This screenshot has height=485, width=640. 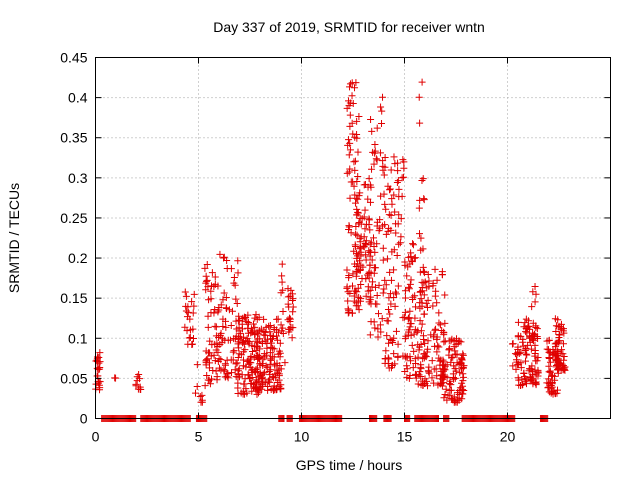 What do you see at coordinates (405, 437) in the screenshot?
I see `x-tick-label: 15` at bounding box center [405, 437].